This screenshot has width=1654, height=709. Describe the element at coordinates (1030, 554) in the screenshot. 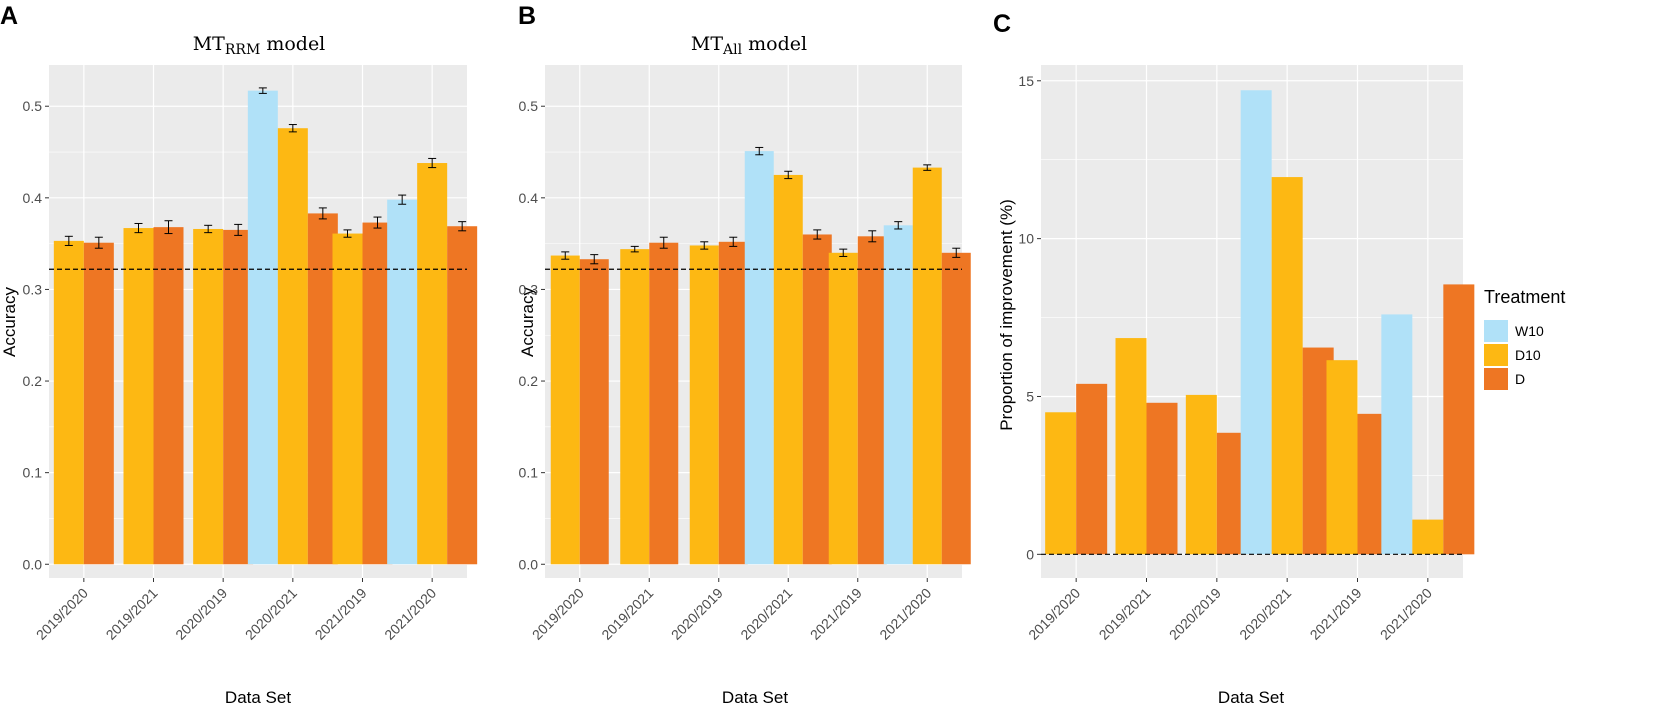

I see `chart-c-y-tick-label: 0` at that location.